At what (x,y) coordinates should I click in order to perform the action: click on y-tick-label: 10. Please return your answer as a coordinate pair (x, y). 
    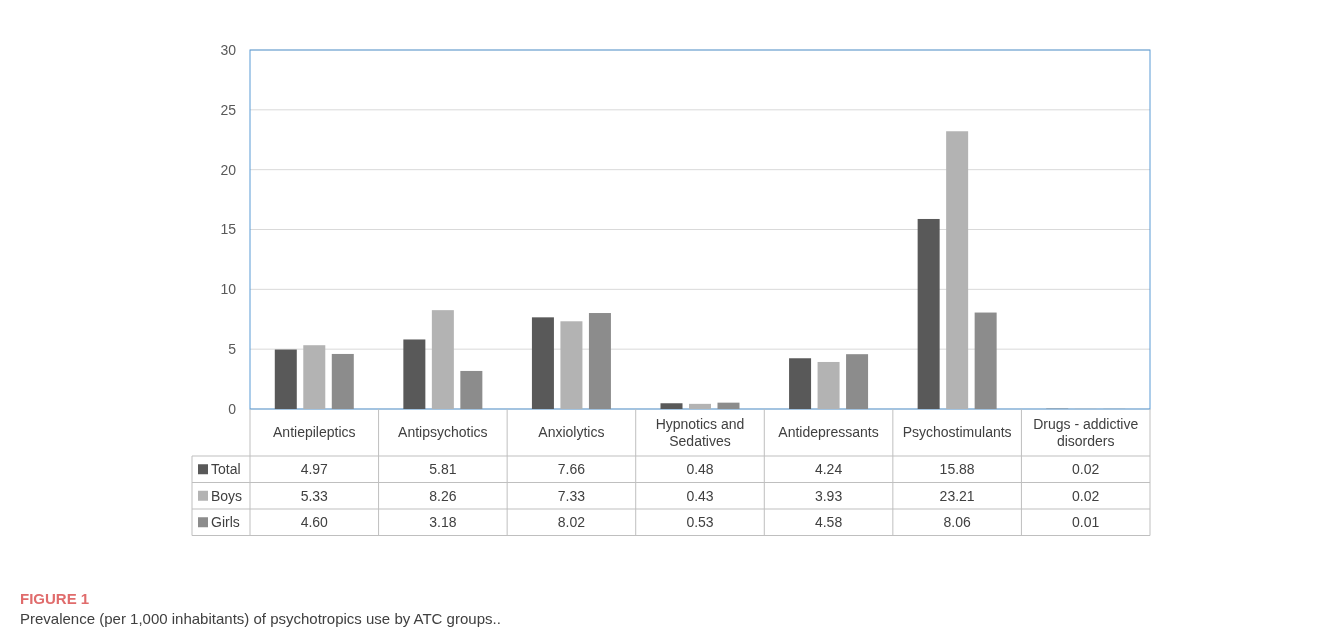
    Looking at the image, I should click on (228, 289).